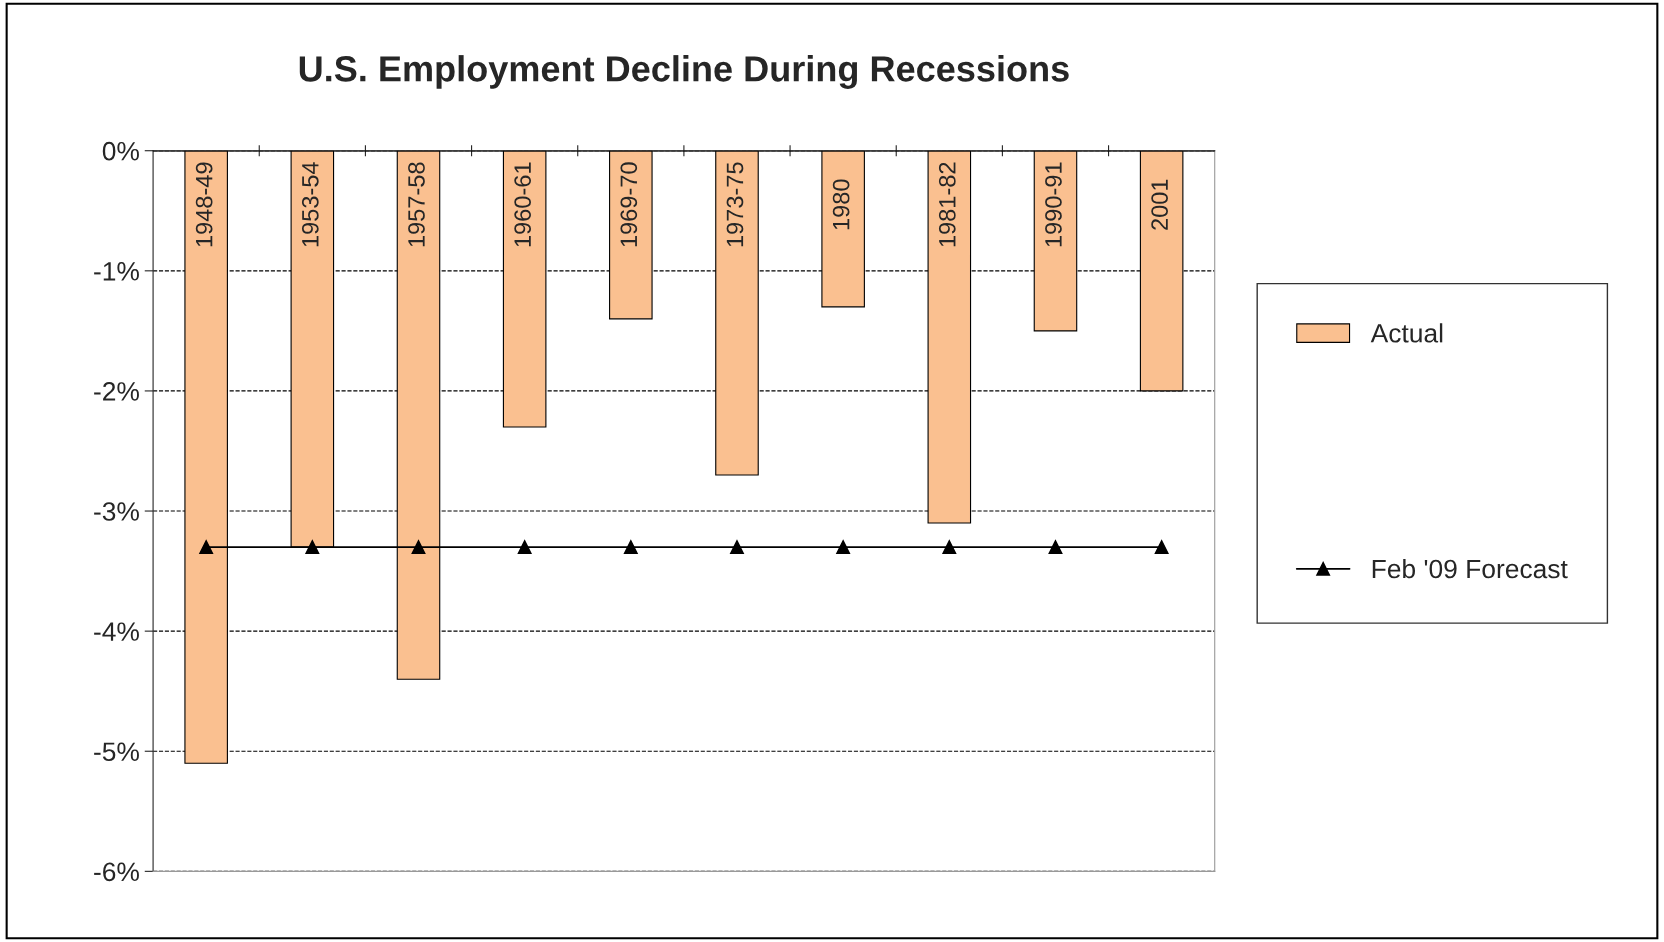  Describe the element at coordinates (629, 204) in the screenshot. I see `x-tick-label: 1969-70` at that location.